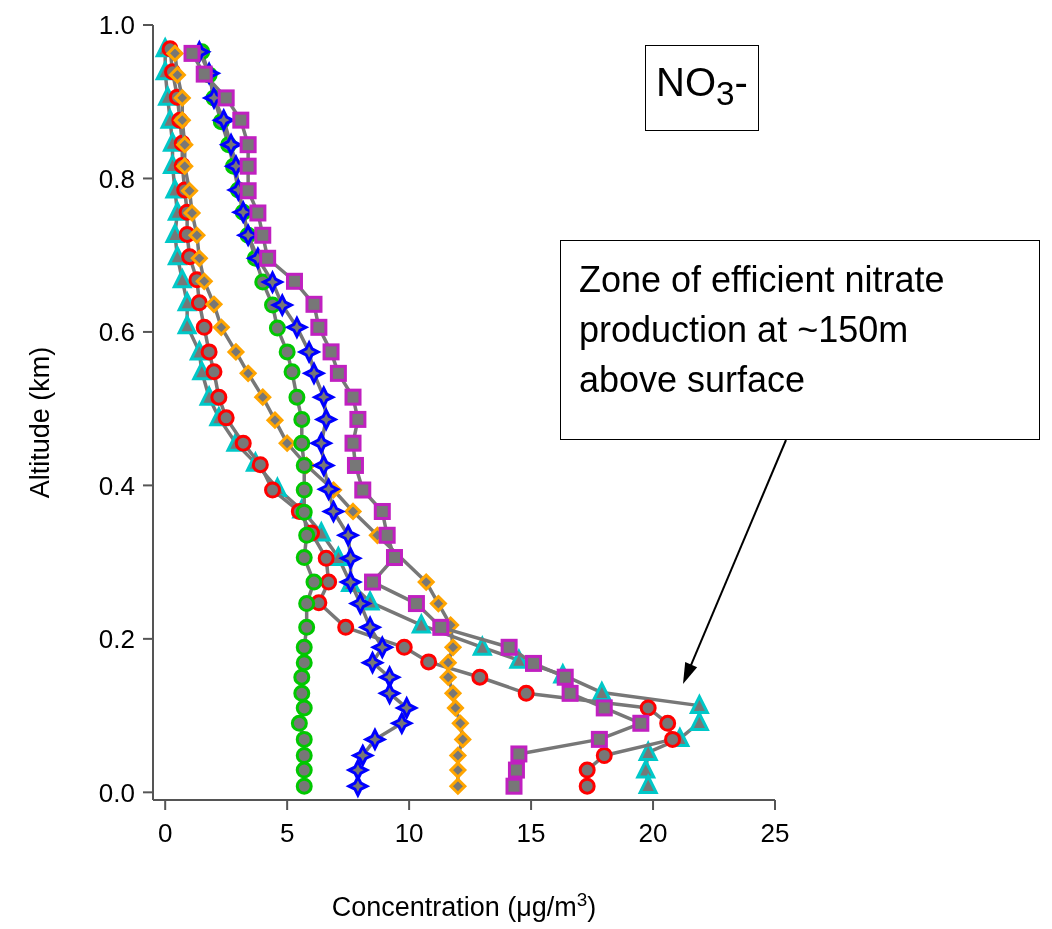  I want to click on y-tick-label: 0.0, so click(116, 792).